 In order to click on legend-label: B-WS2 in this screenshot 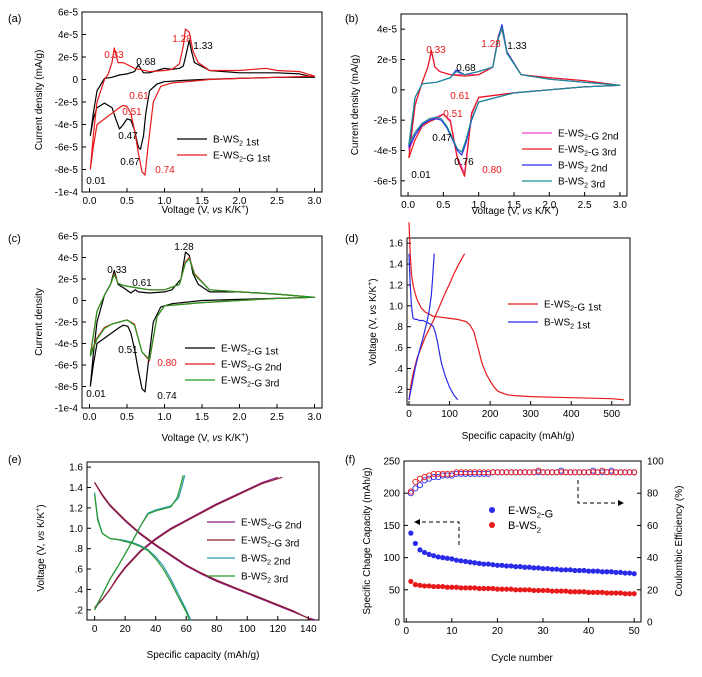, I will do `click(524, 527)`.